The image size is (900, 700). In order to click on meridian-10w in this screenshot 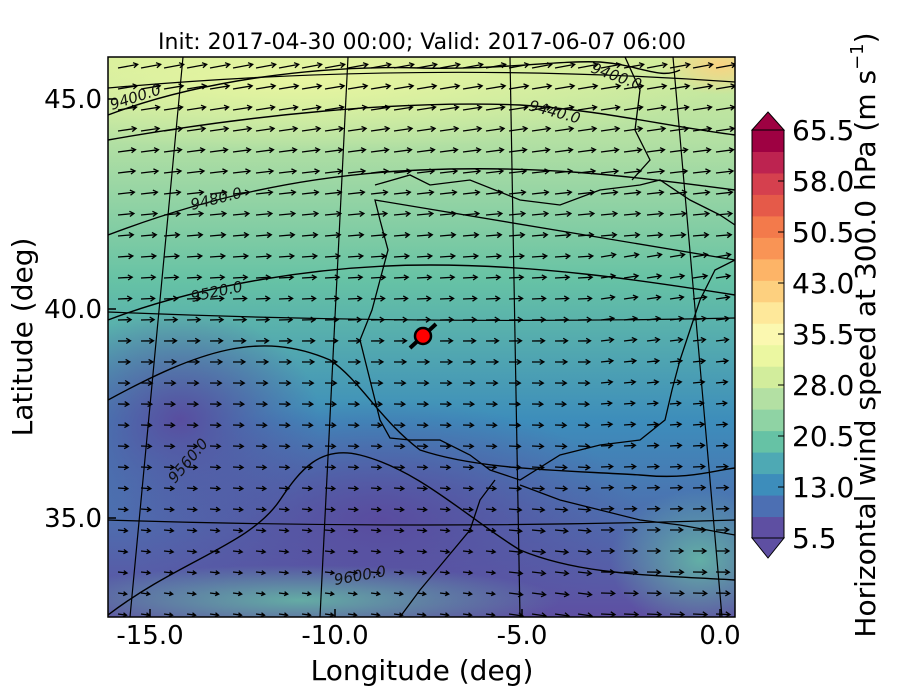, I will do `click(334, 337)`.